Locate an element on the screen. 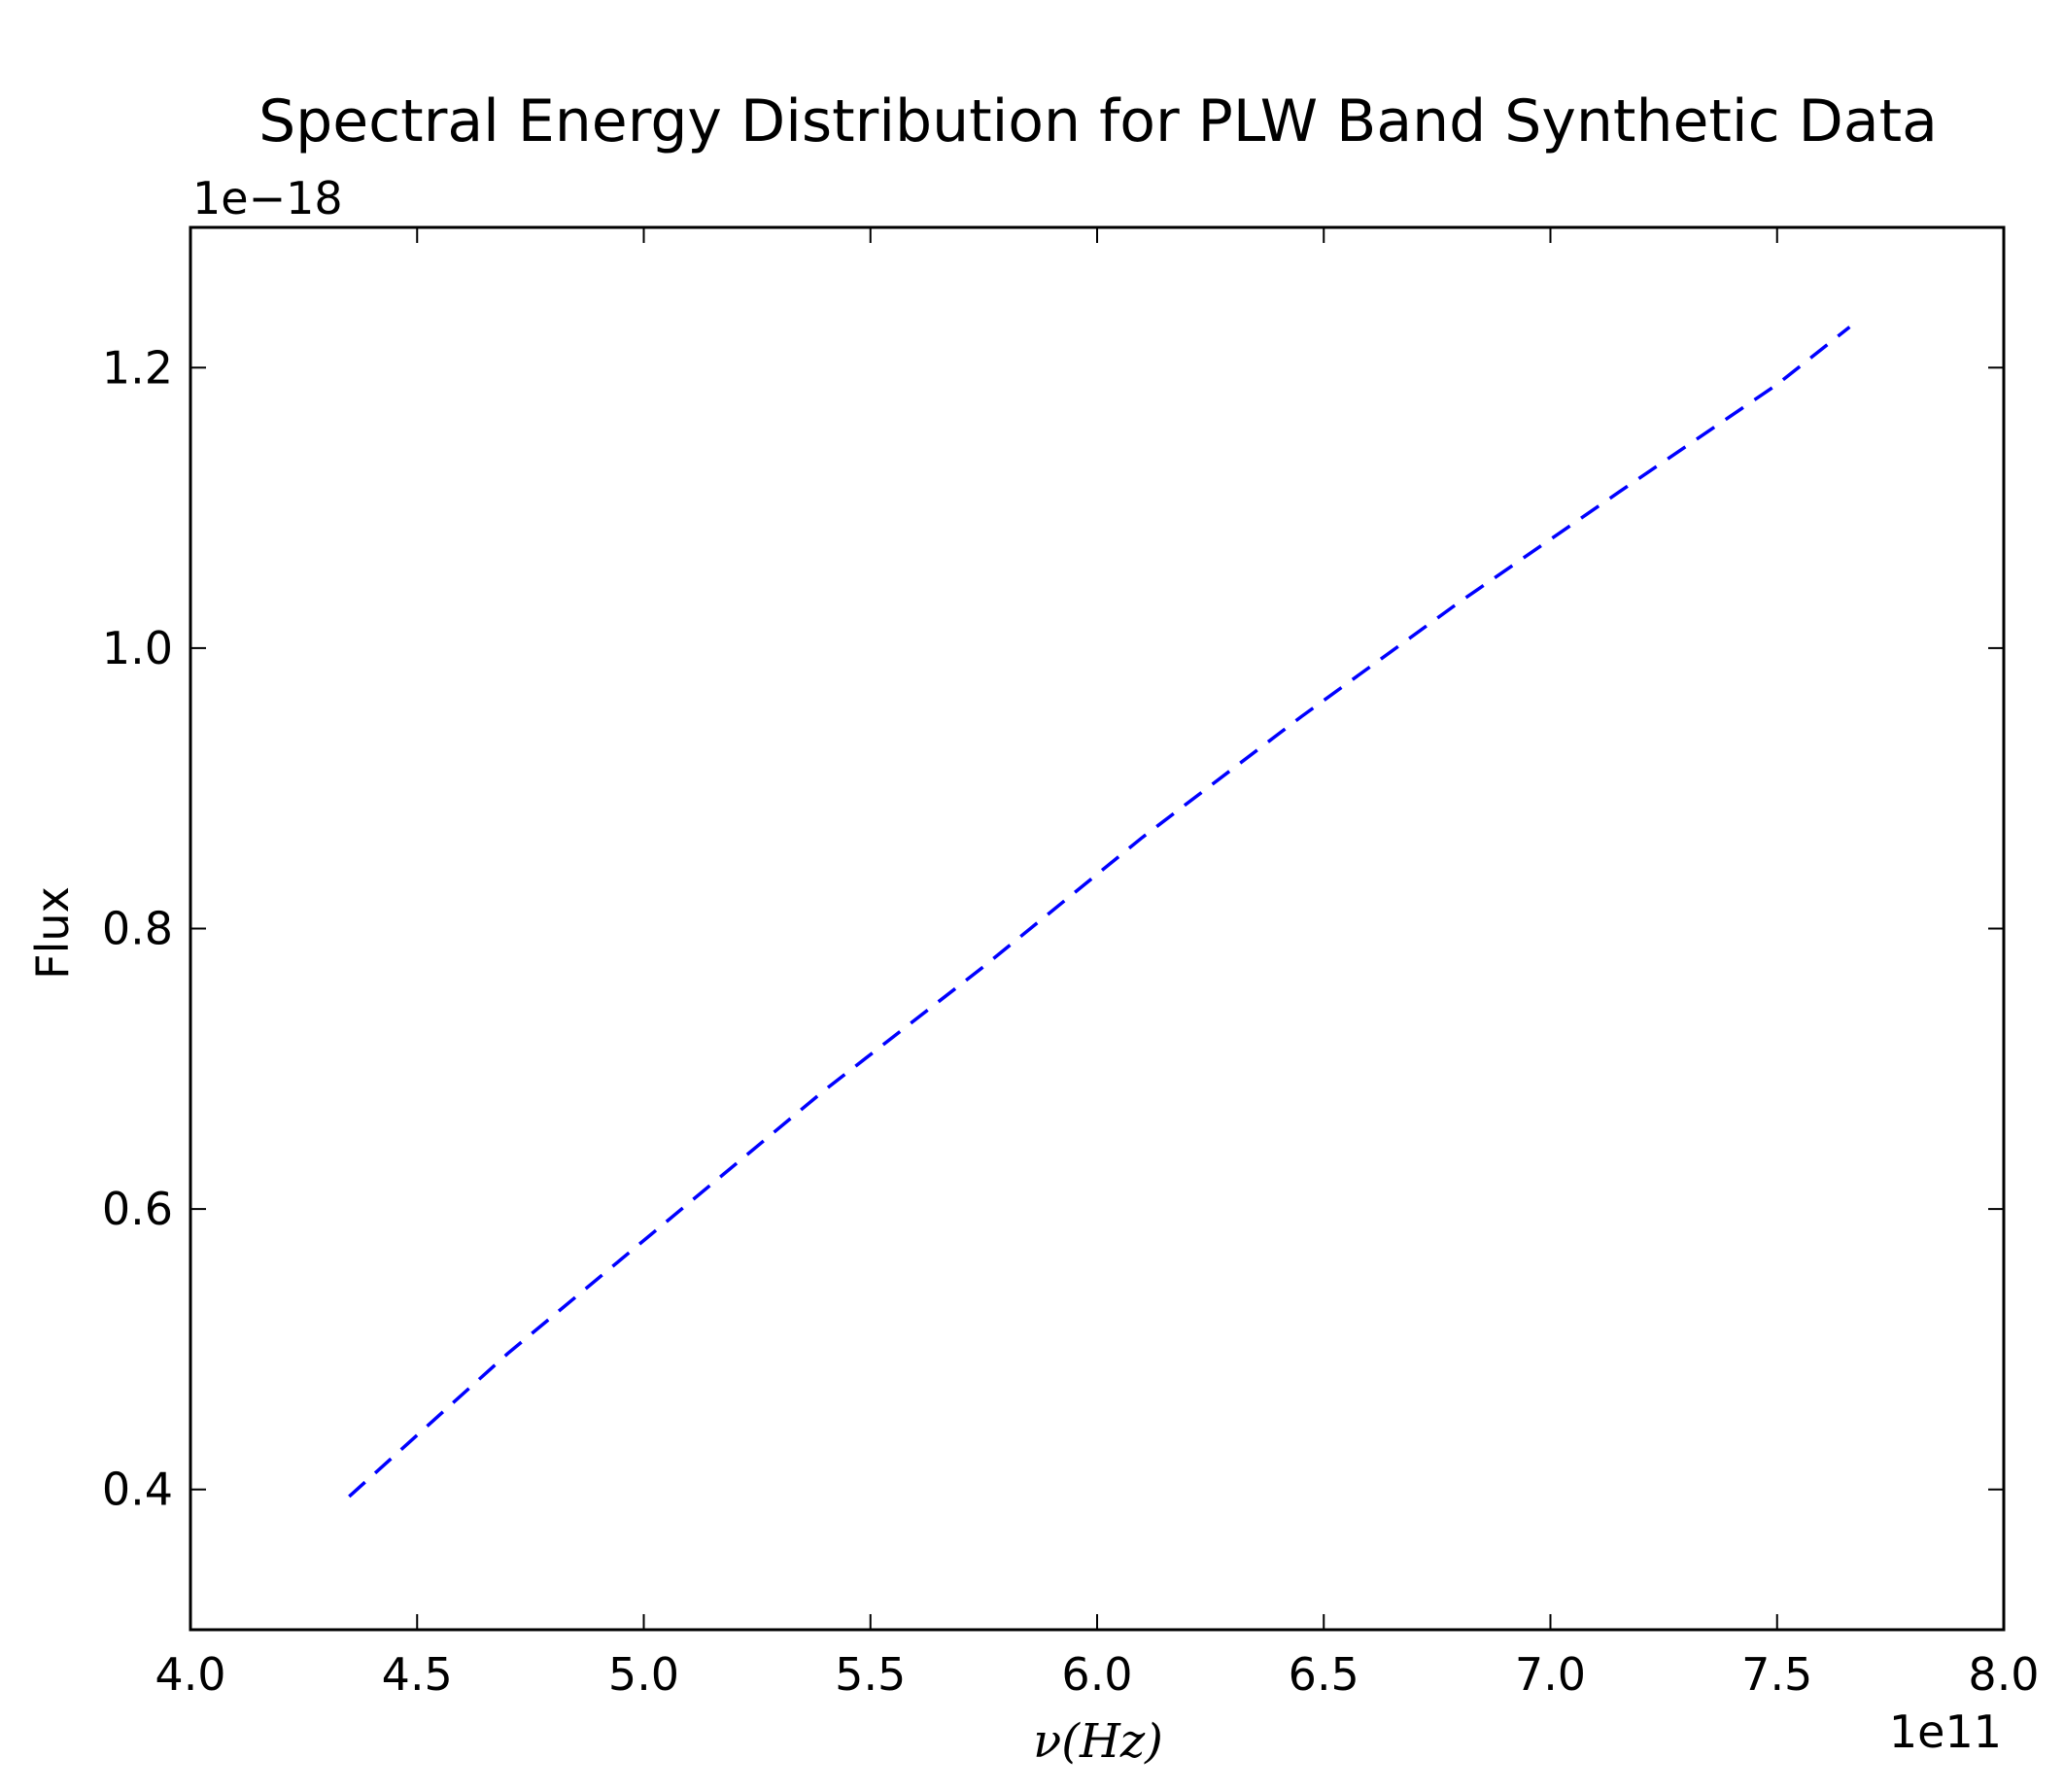 Image resolution: width=2064 pixels, height=1792 pixels. x-tick-label: 7.5 is located at coordinates (1777, 1674).